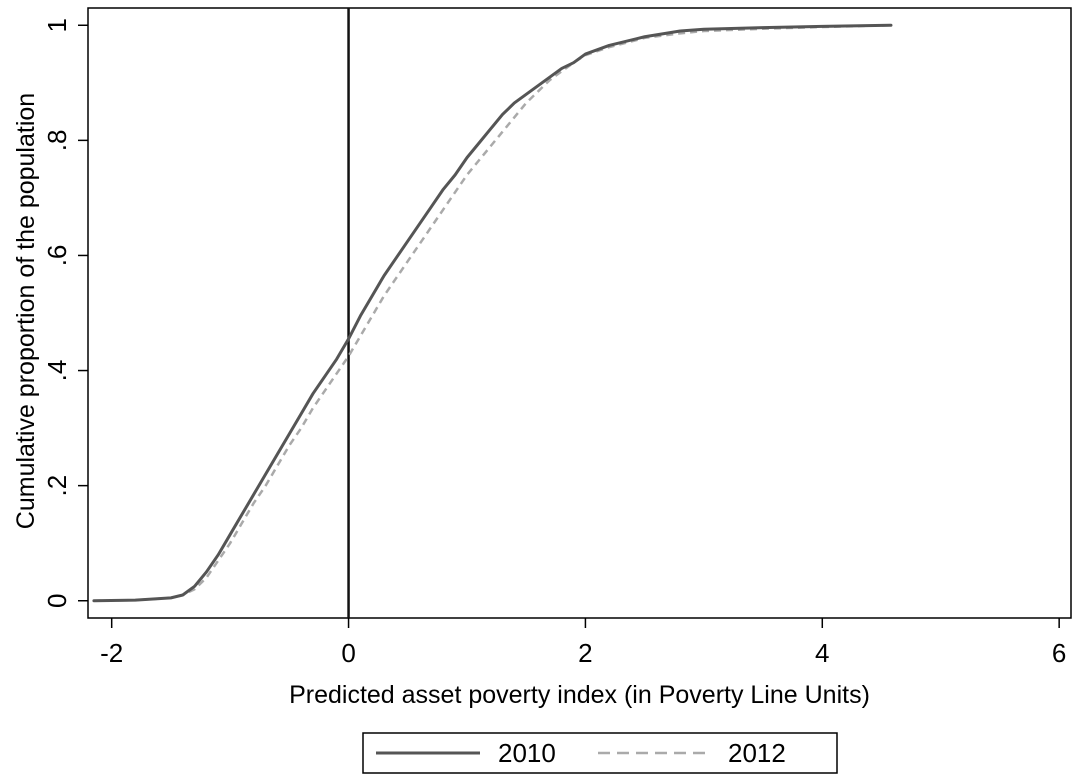 This screenshot has height=776, width=1075. I want to click on x-axis: -2 0 2 4 6, so click(583, 643).